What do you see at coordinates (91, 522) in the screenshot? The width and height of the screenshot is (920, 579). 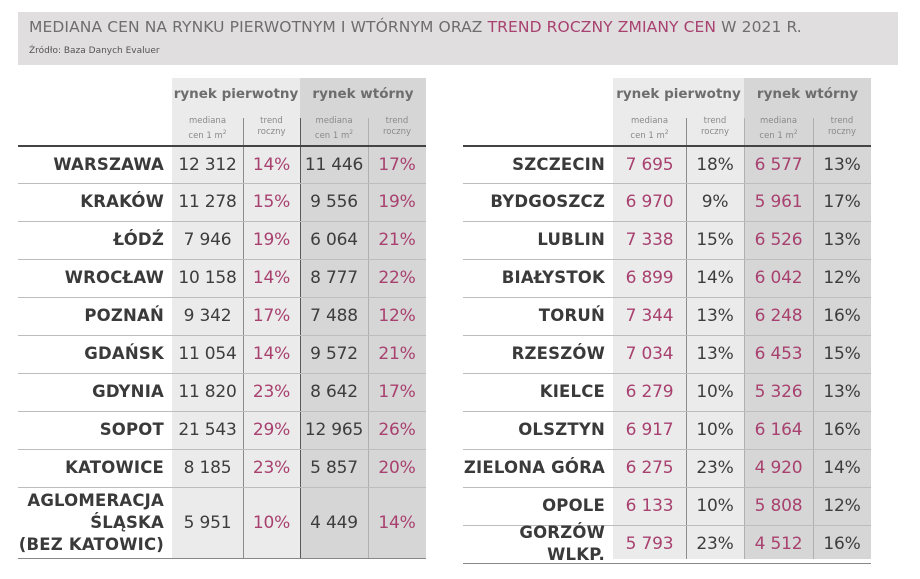 I see `city-label: AGLOMERACJA ŚLĄSKA (BEZ KATOWIC)` at bounding box center [91, 522].